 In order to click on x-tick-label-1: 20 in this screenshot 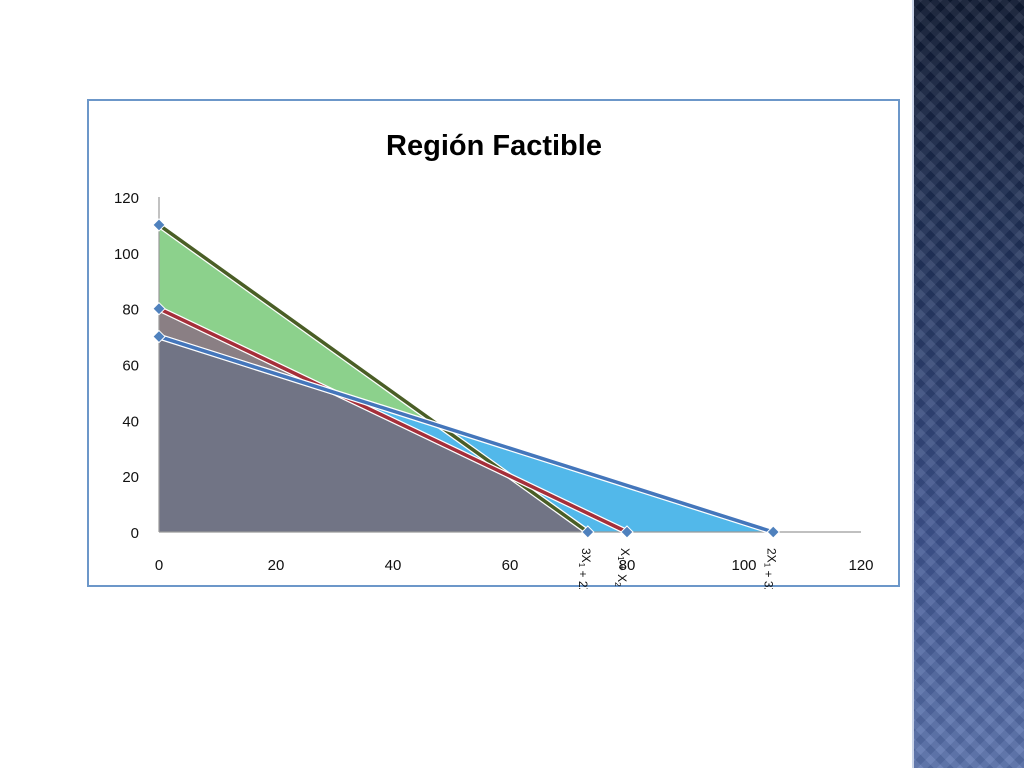, I will do `click(276, 565)`.